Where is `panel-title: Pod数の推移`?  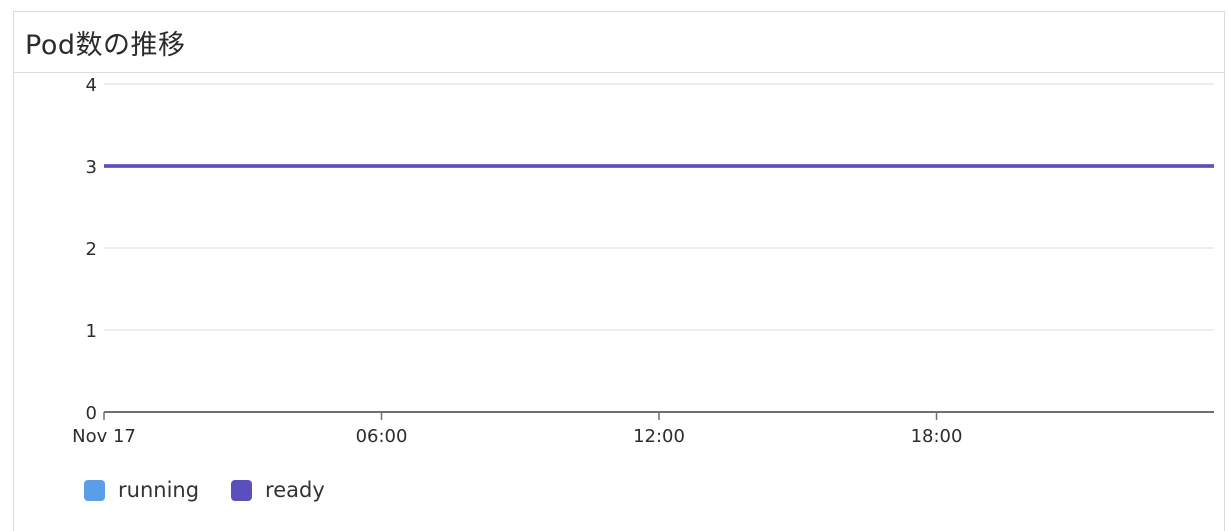
panel-title: Pod数の推移 is located at coordinates (105, 45).